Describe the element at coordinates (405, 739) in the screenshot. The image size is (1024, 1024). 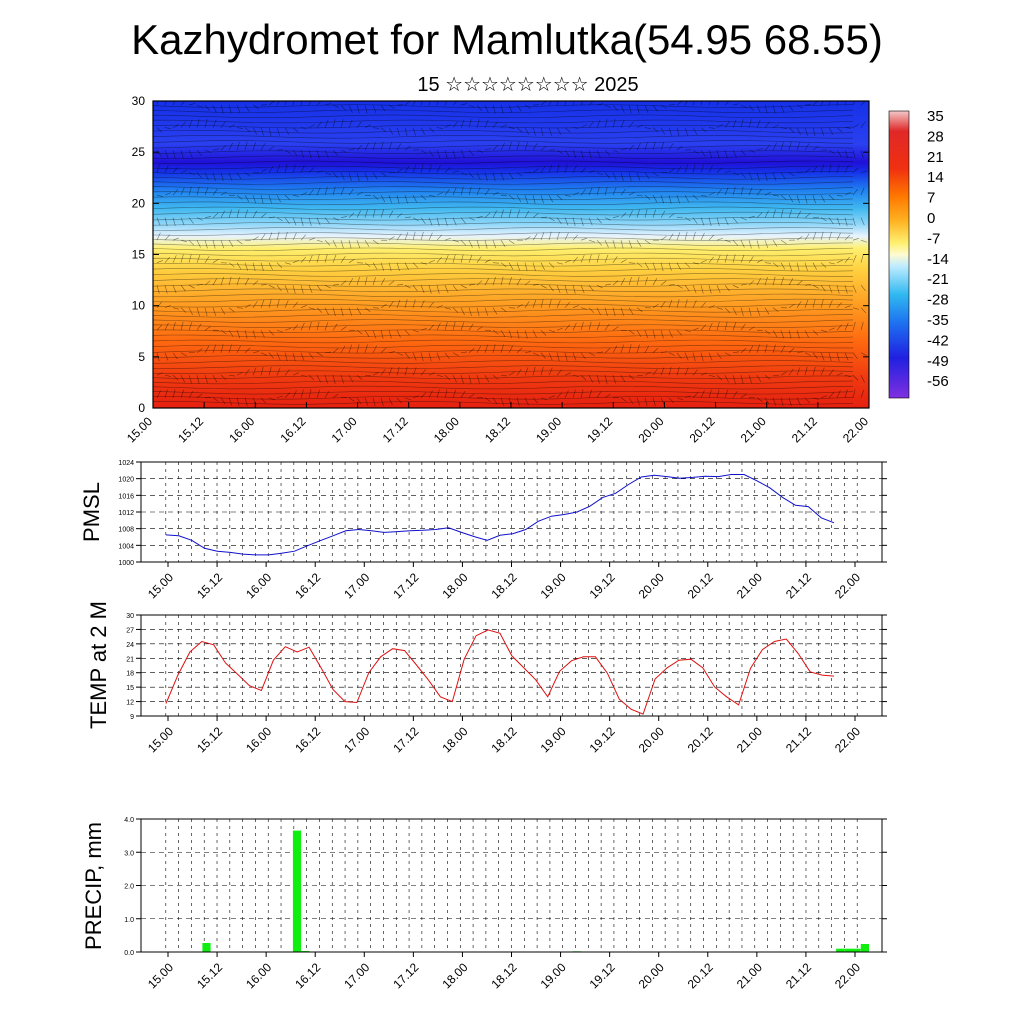
I see `x-tick-label: 17.12` at that location.